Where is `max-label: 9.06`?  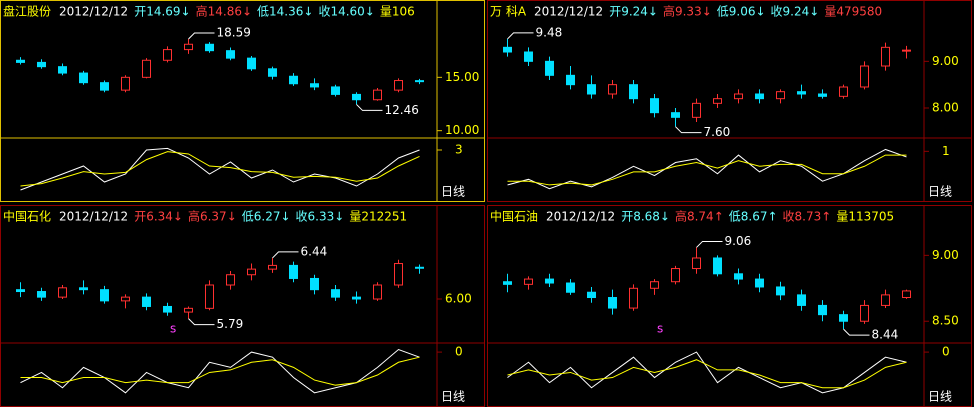 max-label: 9.06 is located at coordinates (738, 241).